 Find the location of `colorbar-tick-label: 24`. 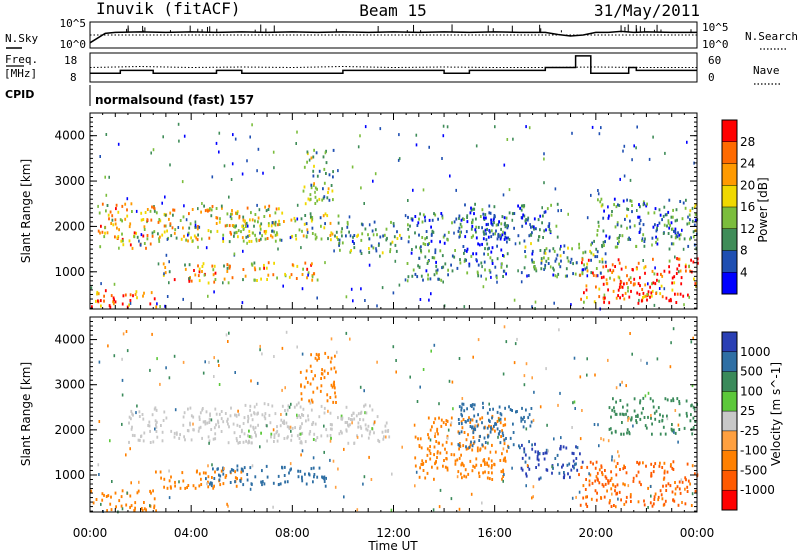

colorbar-tick-label: 24 is located at coordinates (747, 164).